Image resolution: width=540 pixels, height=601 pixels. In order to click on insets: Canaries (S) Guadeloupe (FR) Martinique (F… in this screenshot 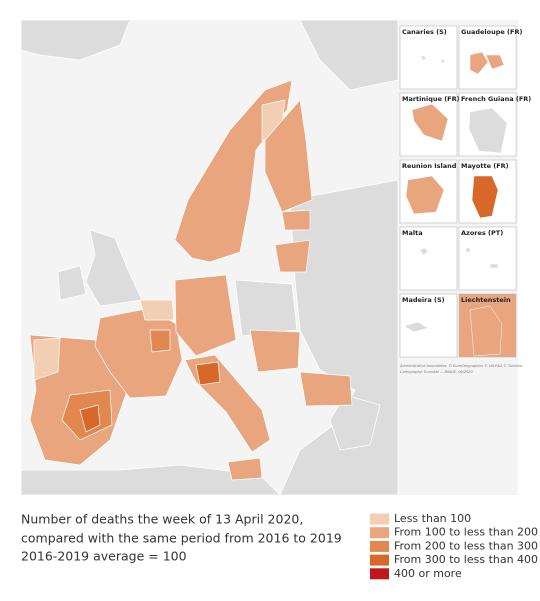, I will do `click(465, 191)`.